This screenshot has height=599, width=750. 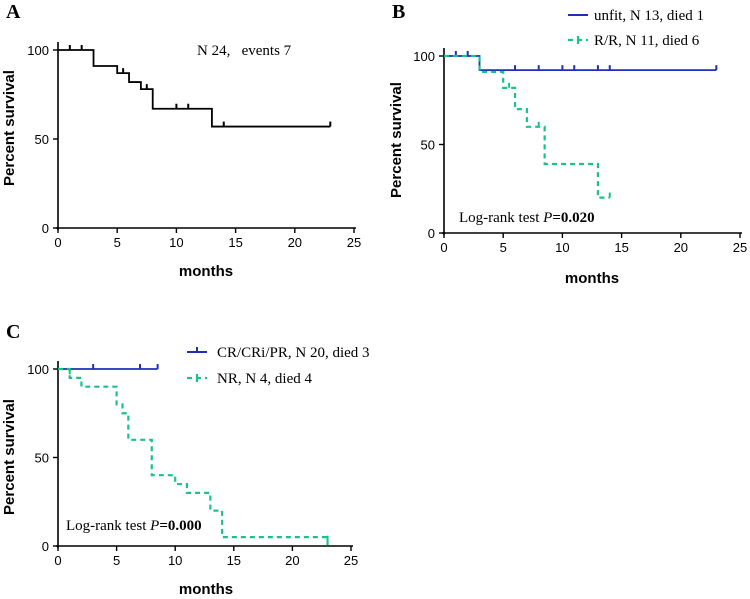 What do you see at coordinates (13, 332) in the screenshot?
I see `panel-label-c: C` at bounding box center [13, 332].